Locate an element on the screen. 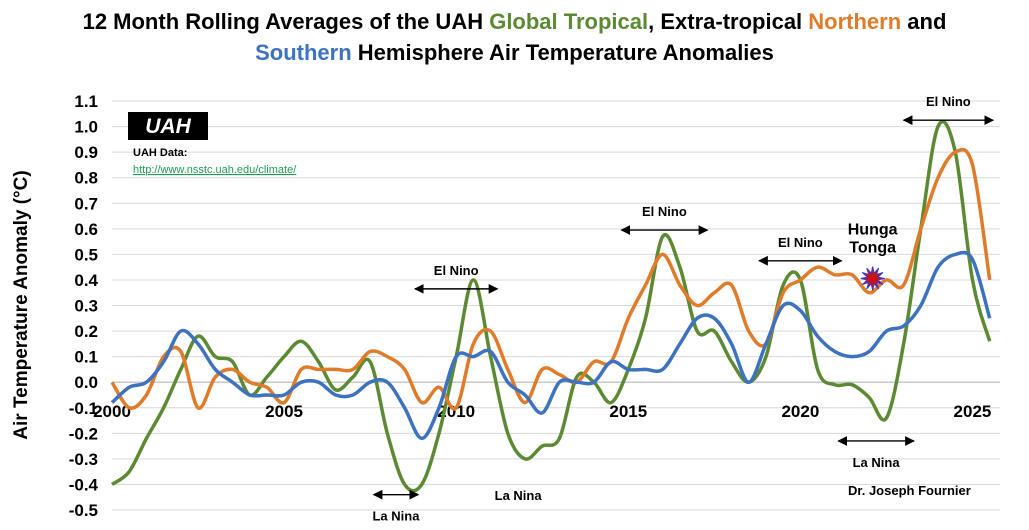 The width and height of the screenshot is (1029, 530). logo-text: UAH is located at coordinates (168, 126).